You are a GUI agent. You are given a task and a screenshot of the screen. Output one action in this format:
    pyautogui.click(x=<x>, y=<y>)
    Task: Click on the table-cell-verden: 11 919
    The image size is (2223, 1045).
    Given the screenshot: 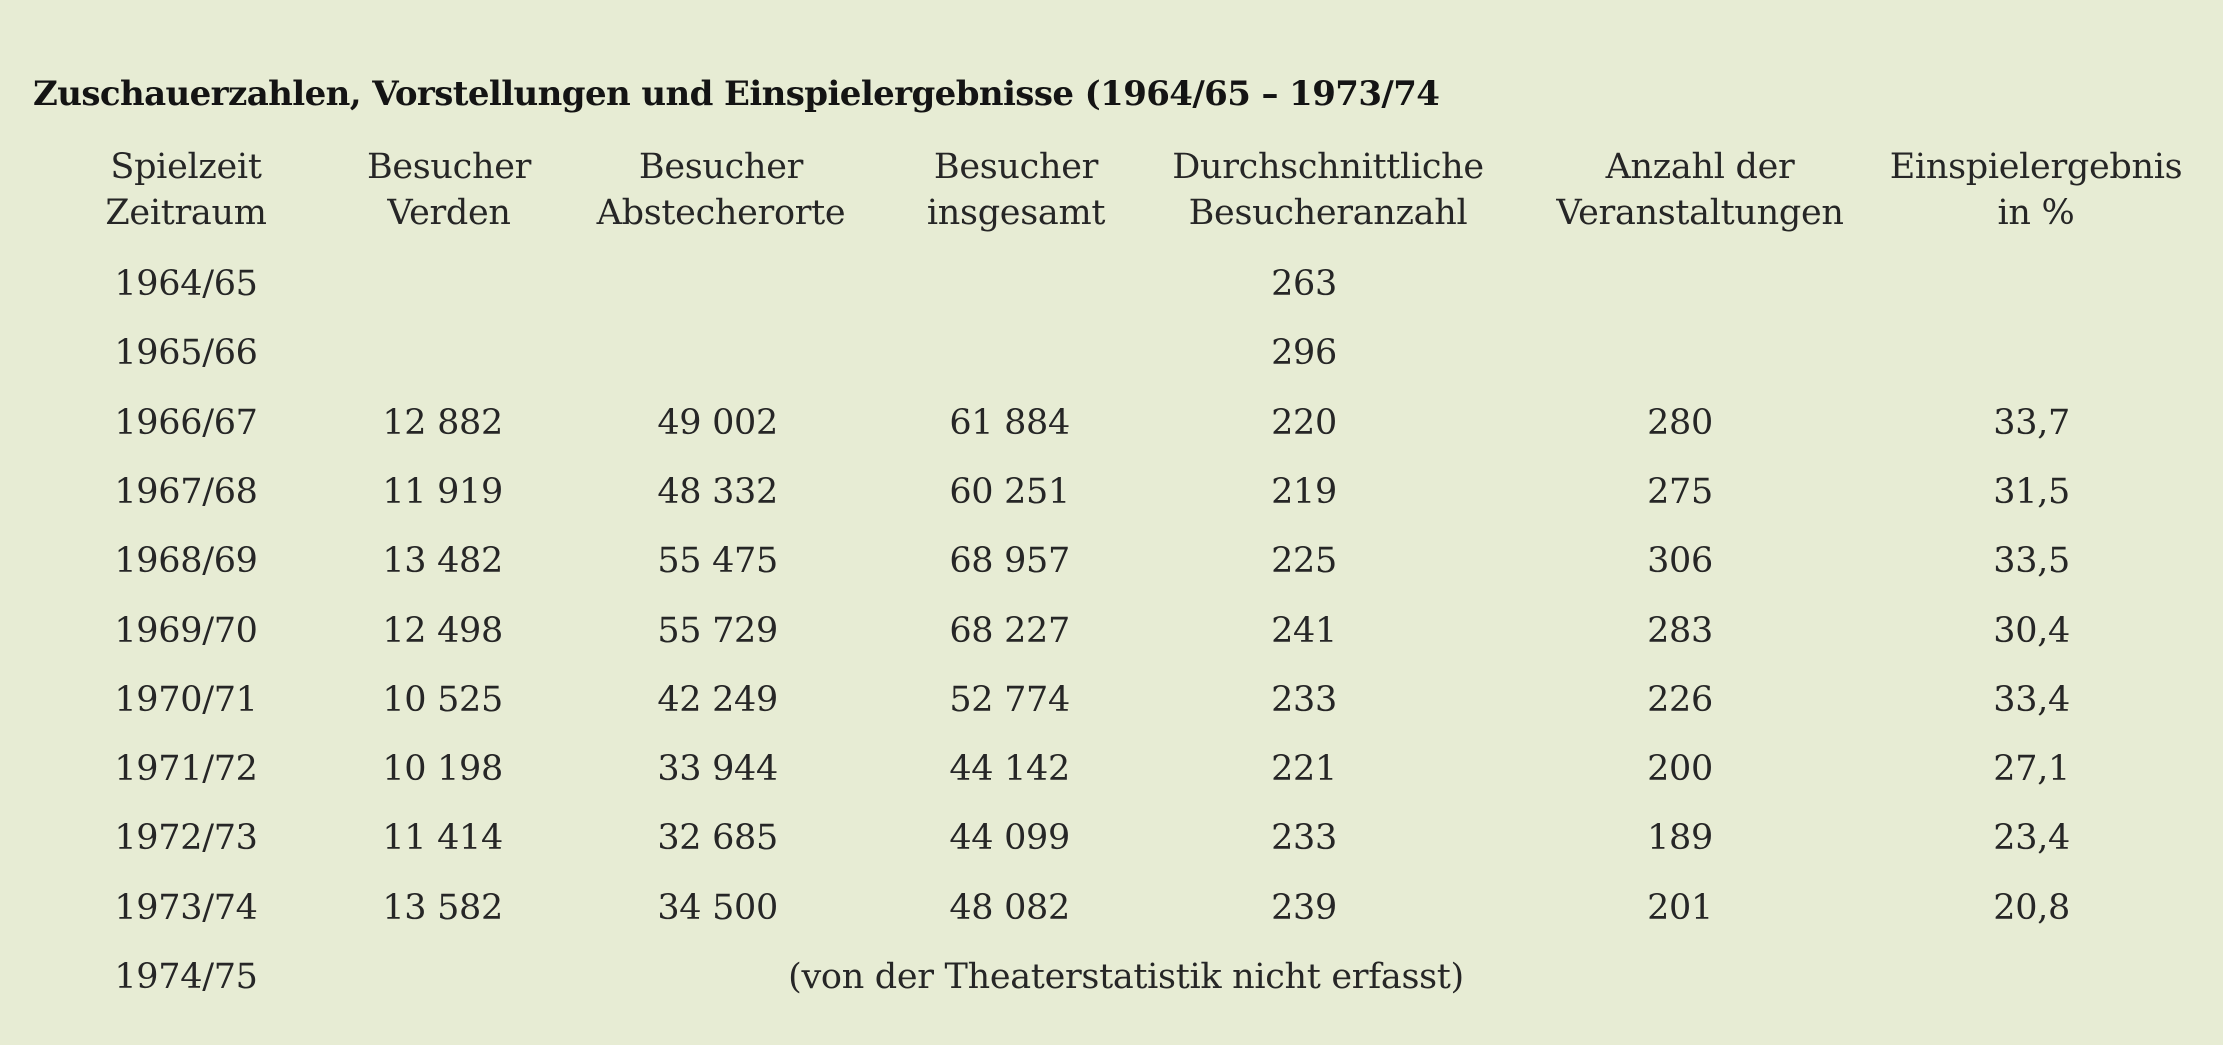 What is the action you would take?
    pyautogui.click(x=442, y=492)
    